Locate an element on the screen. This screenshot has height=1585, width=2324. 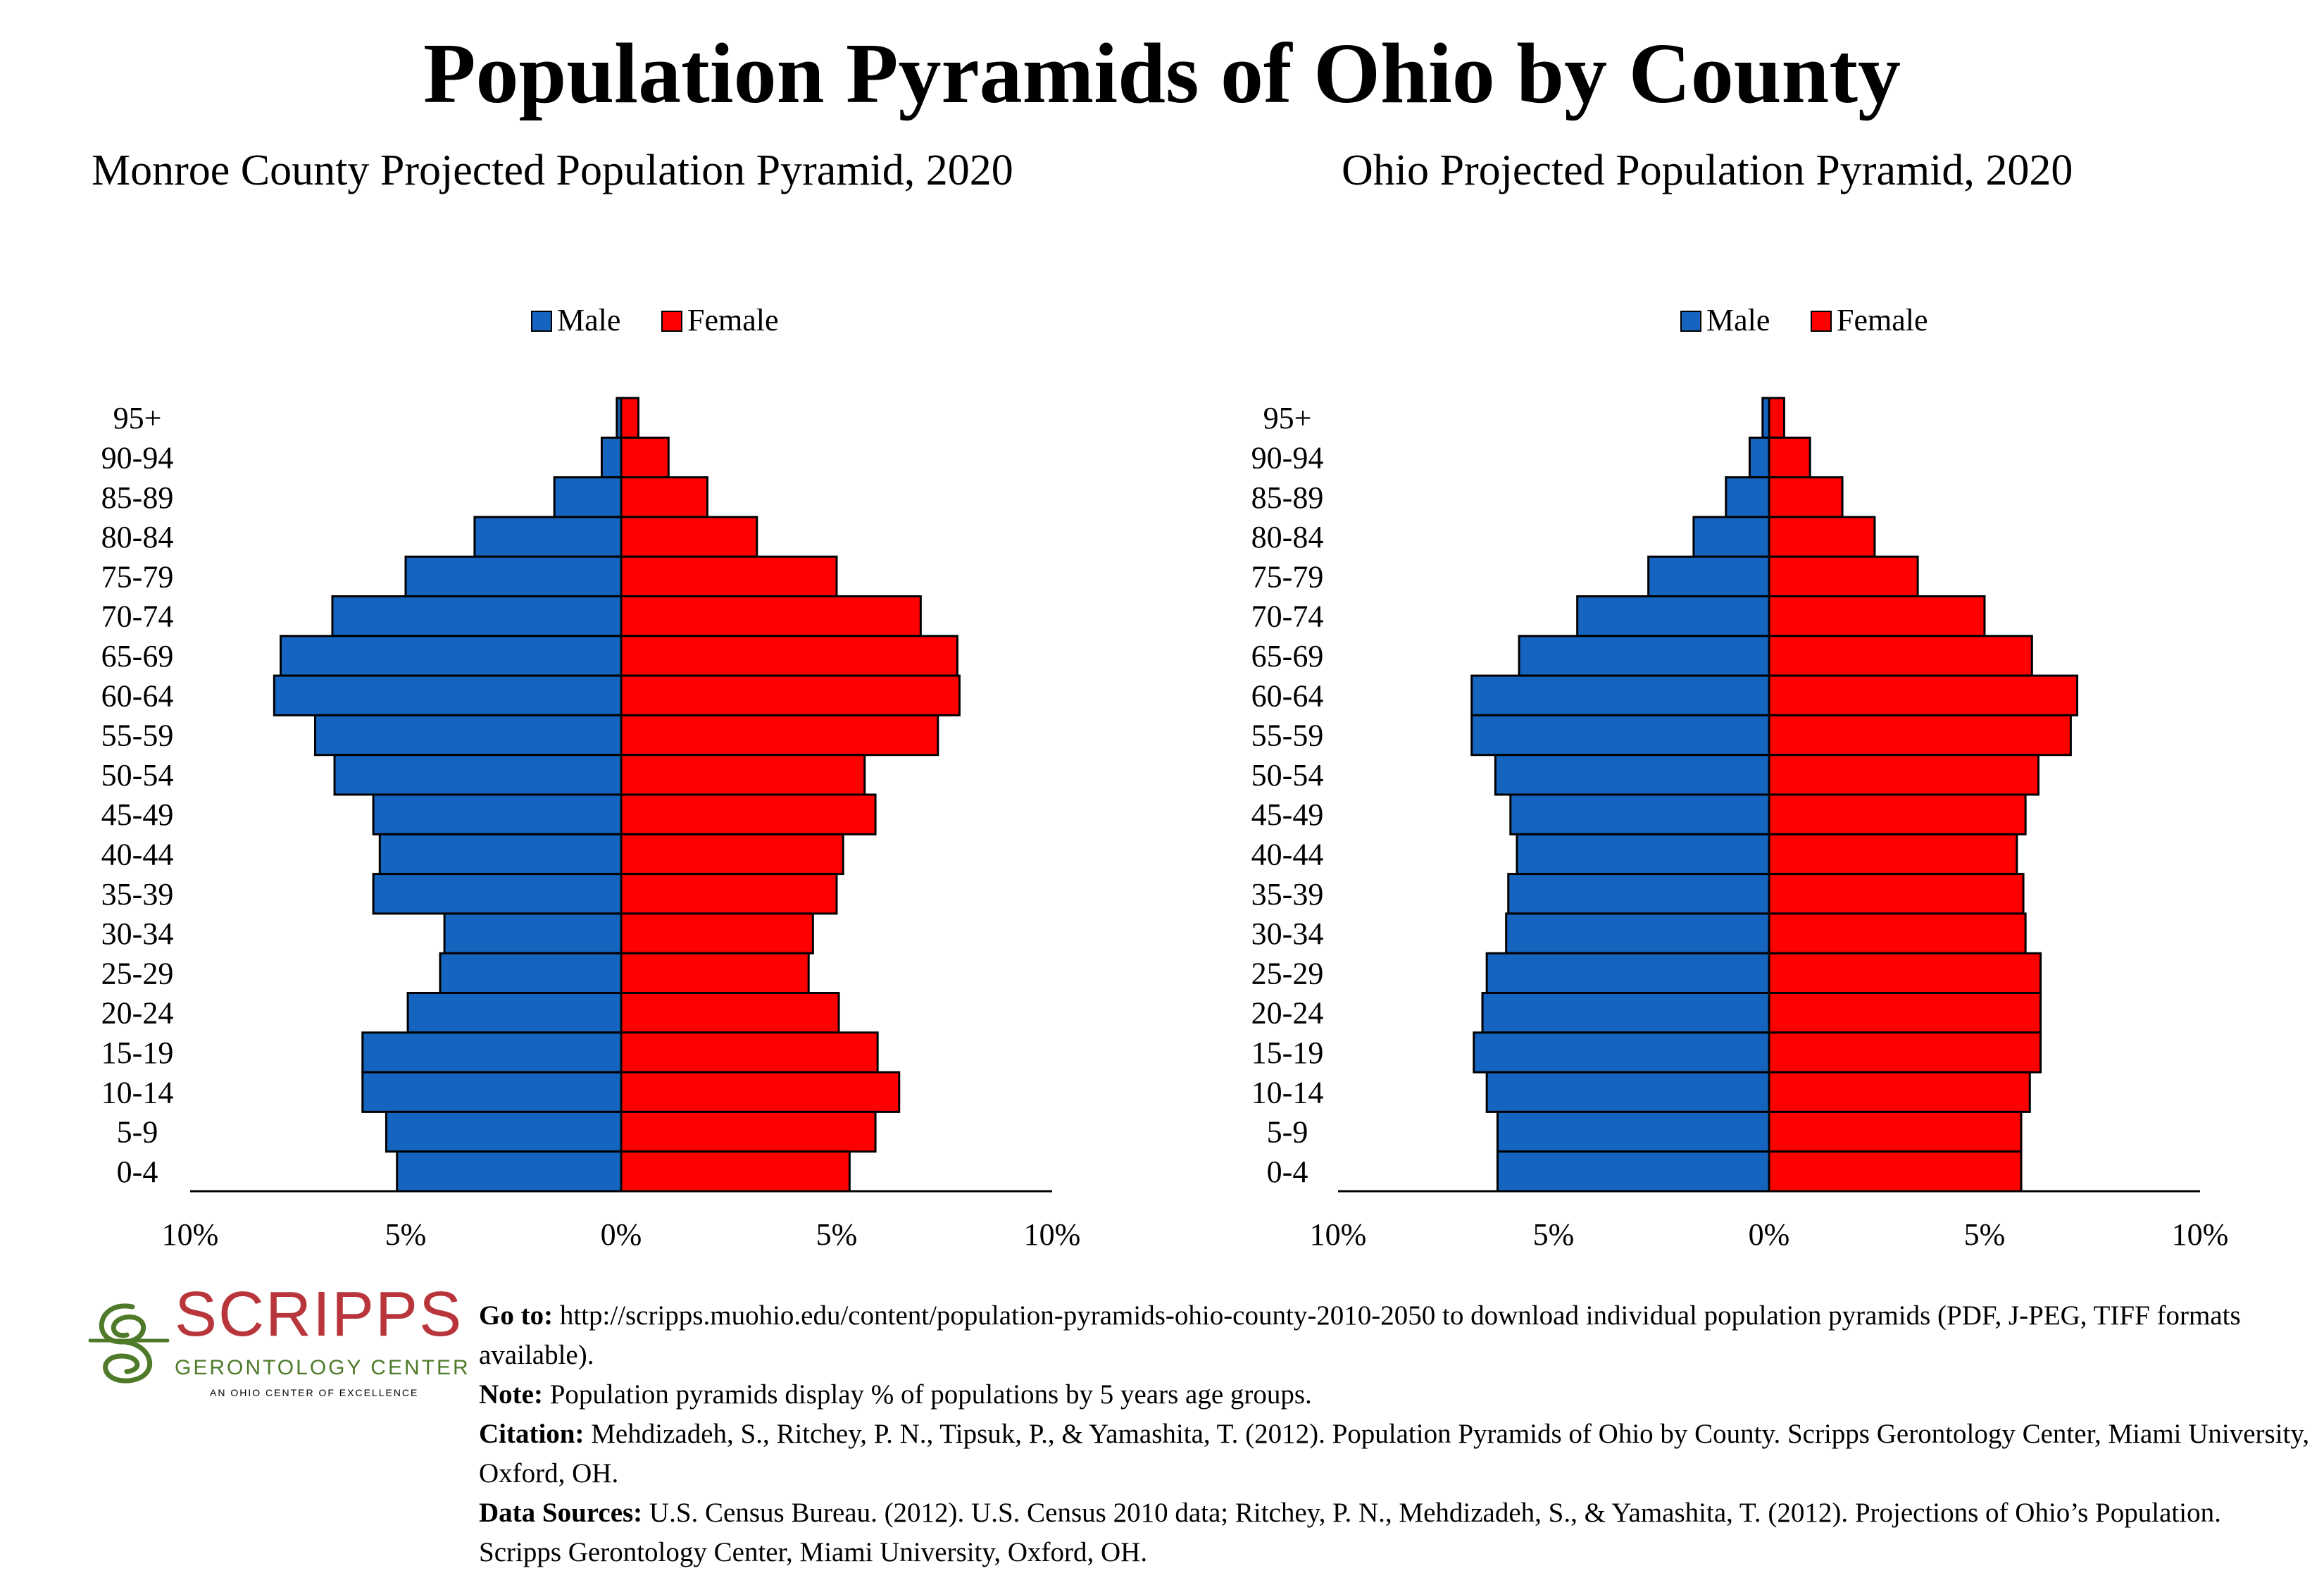
age-label-75-79: 75-79 is located at coordinates (1287, 576).